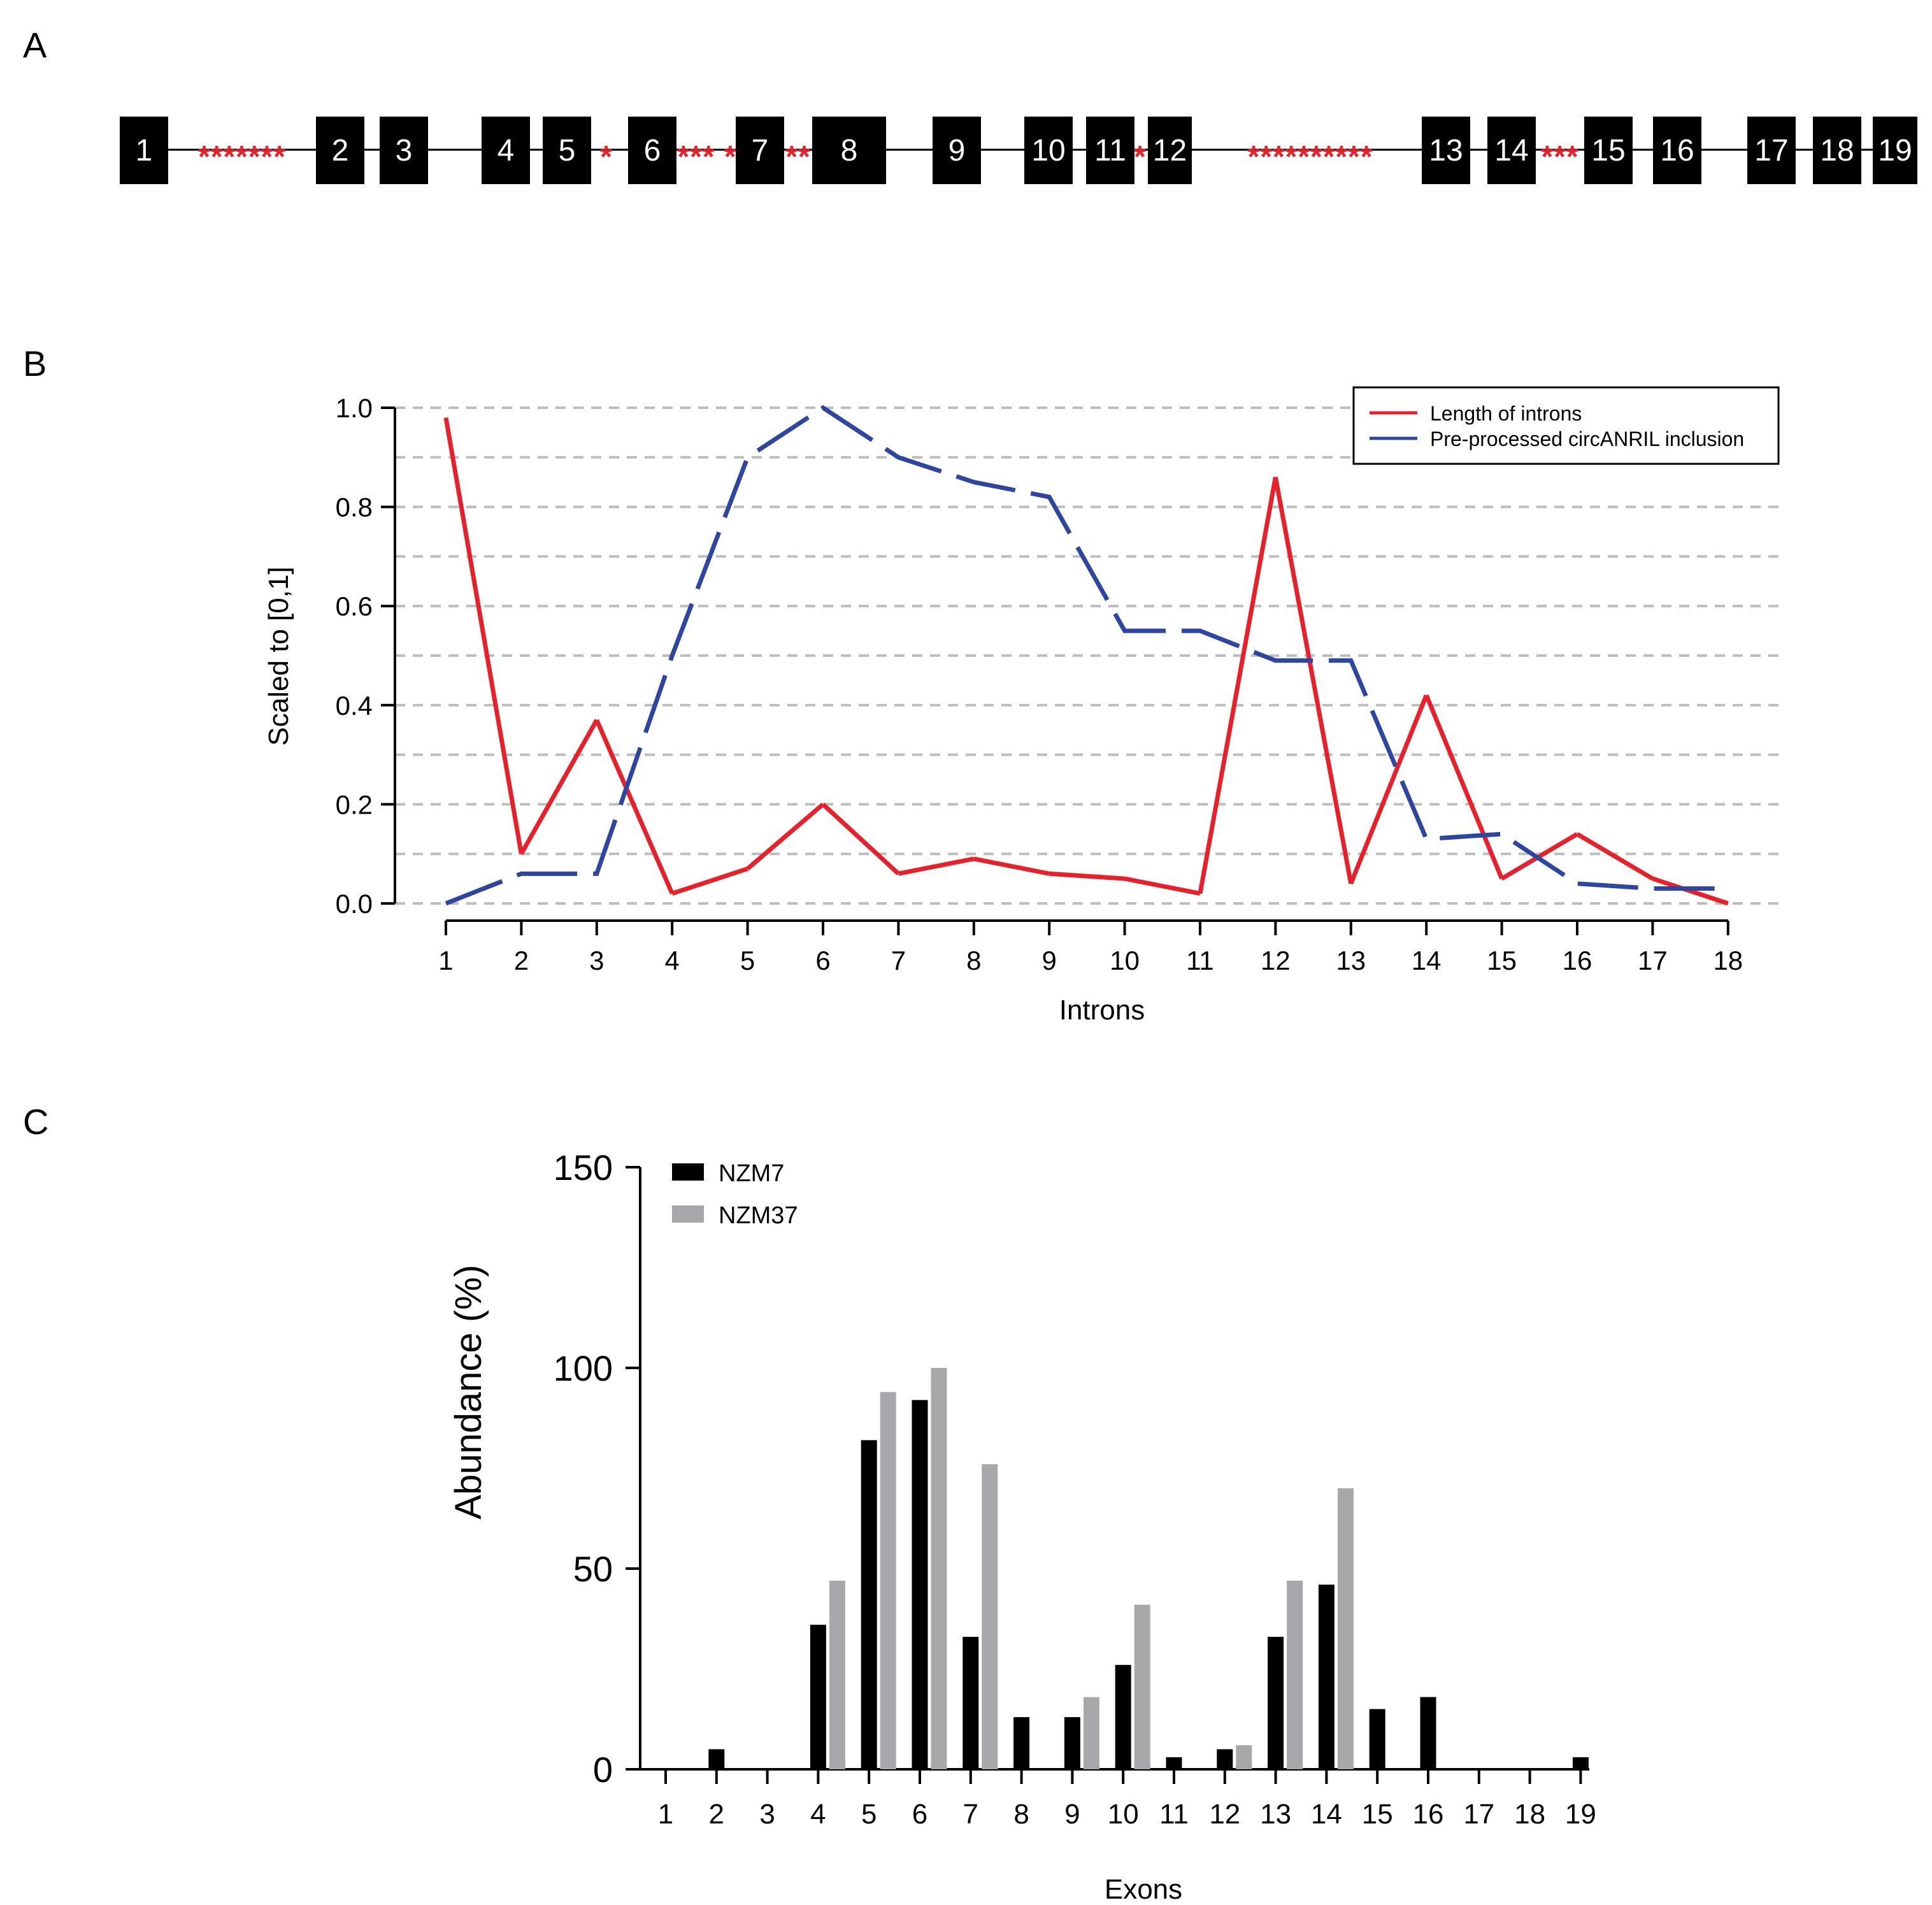 The height and width of the screenshot is (1905, 1932). I want to click on b-x-tick-label: 1, so click(446, 960).